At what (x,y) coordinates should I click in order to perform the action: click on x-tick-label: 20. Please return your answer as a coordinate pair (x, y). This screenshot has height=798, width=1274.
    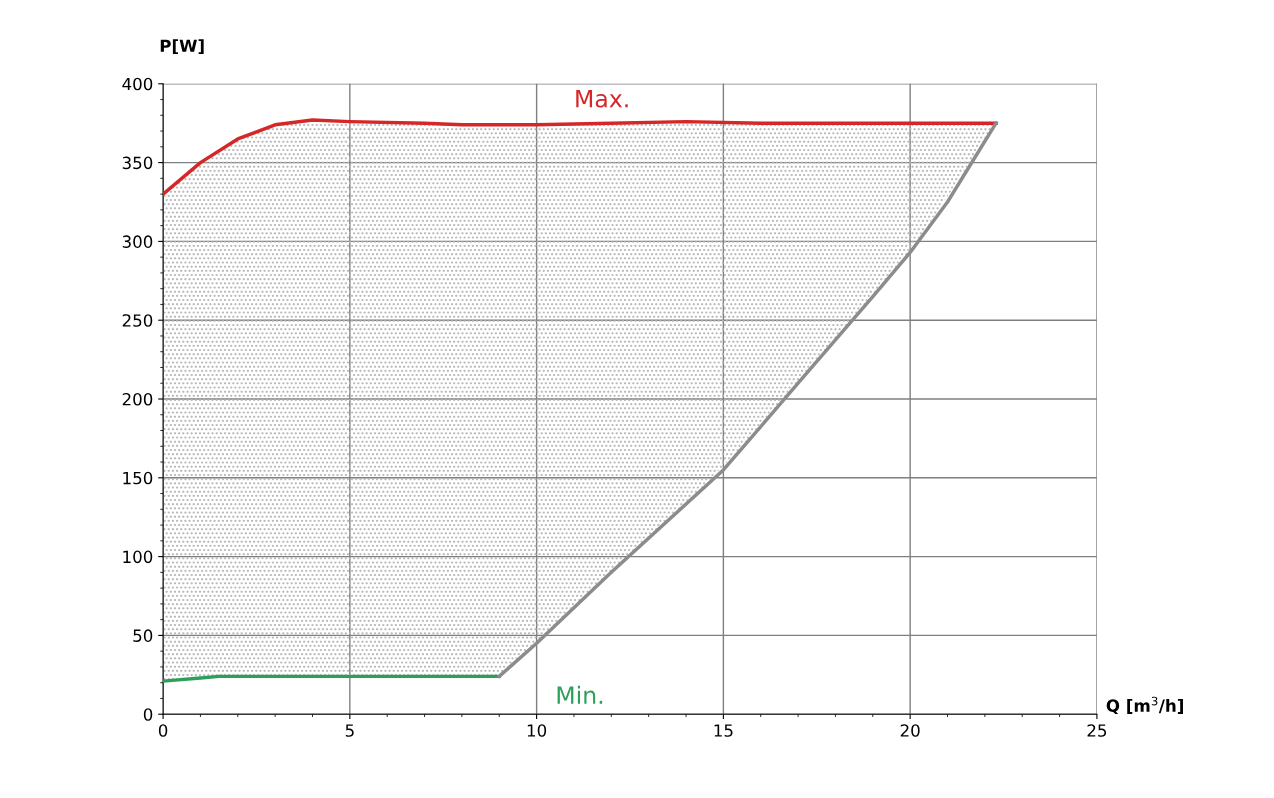
    Looking at the image, I should click on (910, 730).